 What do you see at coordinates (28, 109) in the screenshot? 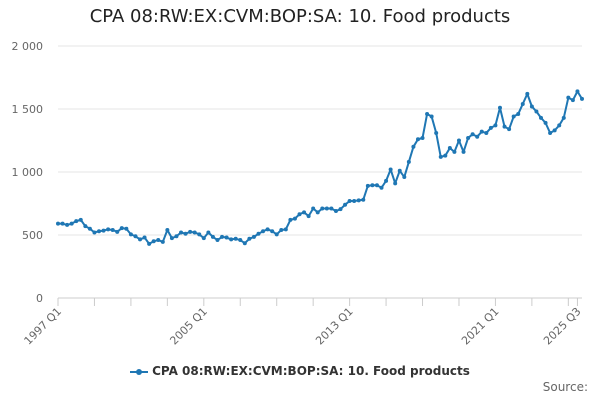
I see `y-tick-label-1500: 1 500` at bounding box center [28, 109].